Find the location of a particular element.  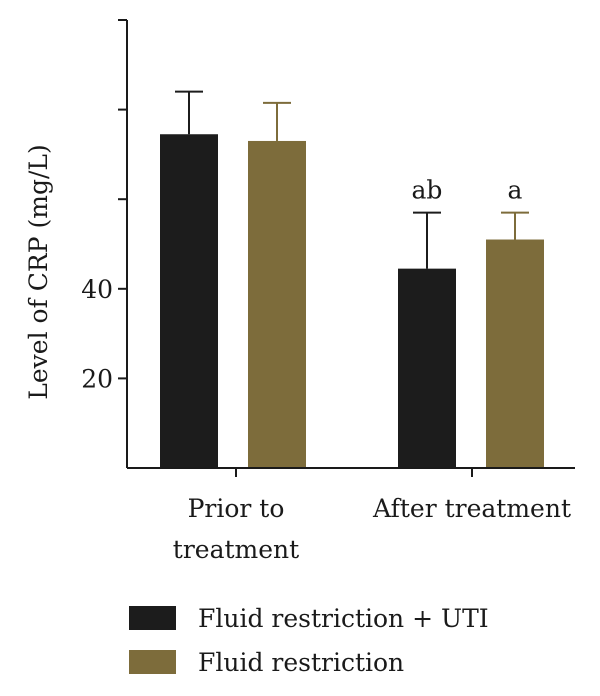

y-tick-label: 40 is located at coordinates (97, 289).